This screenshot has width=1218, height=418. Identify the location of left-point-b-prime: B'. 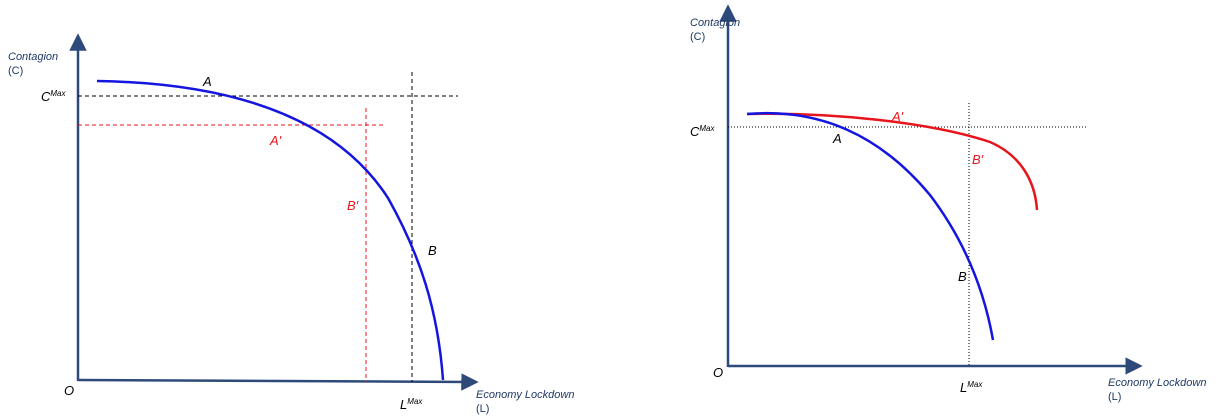
(353, 205).